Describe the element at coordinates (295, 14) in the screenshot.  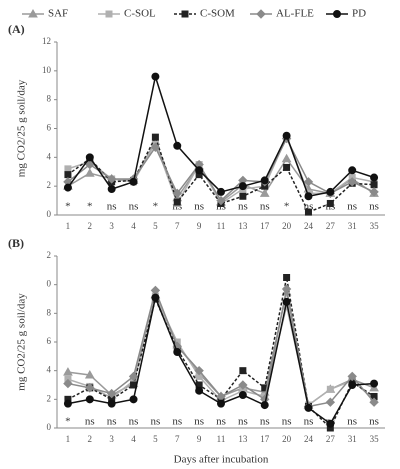
I see `legend-label: AL-FLE` at that location.